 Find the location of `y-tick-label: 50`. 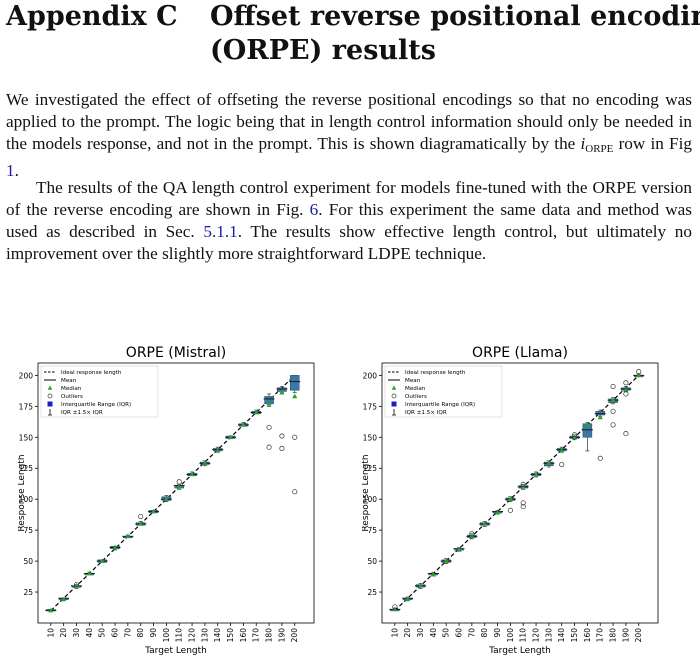

y-tick-label: 50 is located at coordinates (372, 561).